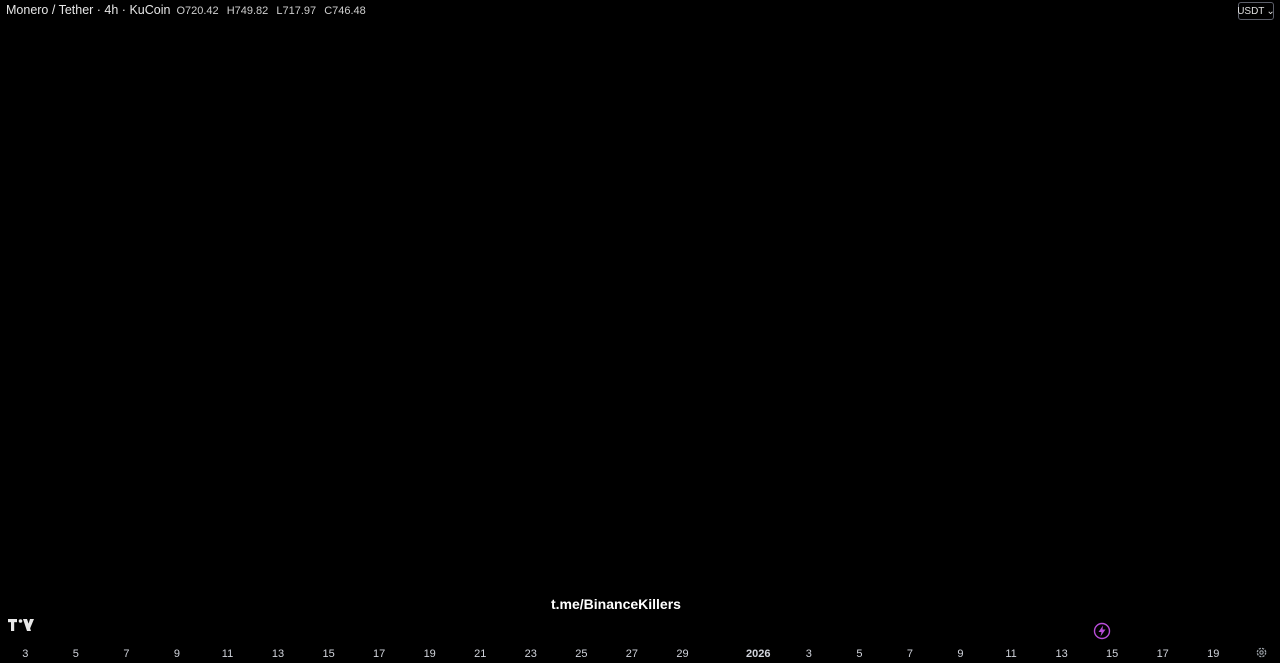 Image resolution: width=1280 pixels, height=663 pixels. Describe the element at coordinates (682, 654) in the screenshot. I see `time-tick-label: 29` at that location.